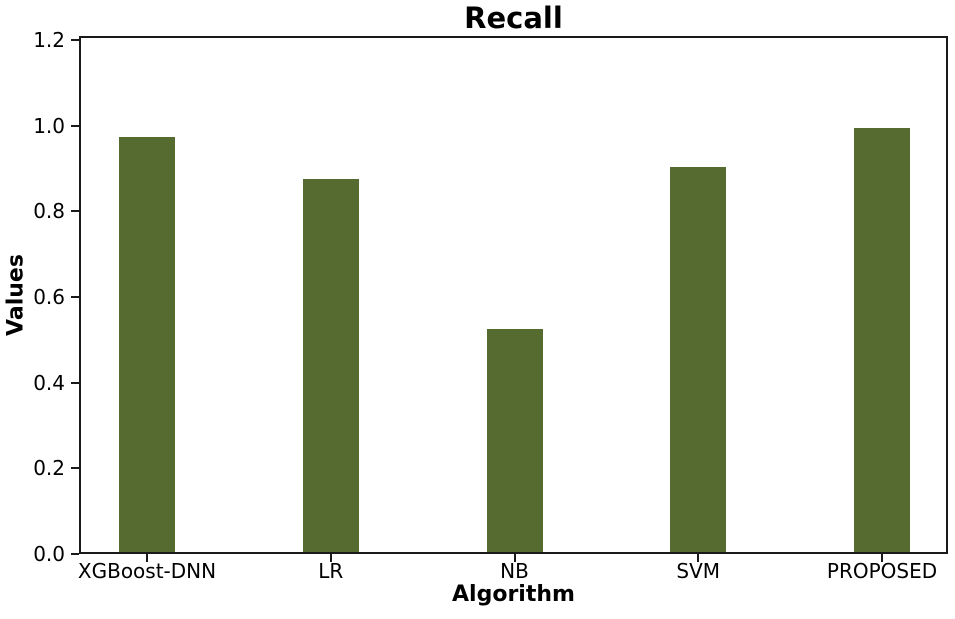 The image size is (955, 619). I want to click on bar-proposed, so click(882, 339).